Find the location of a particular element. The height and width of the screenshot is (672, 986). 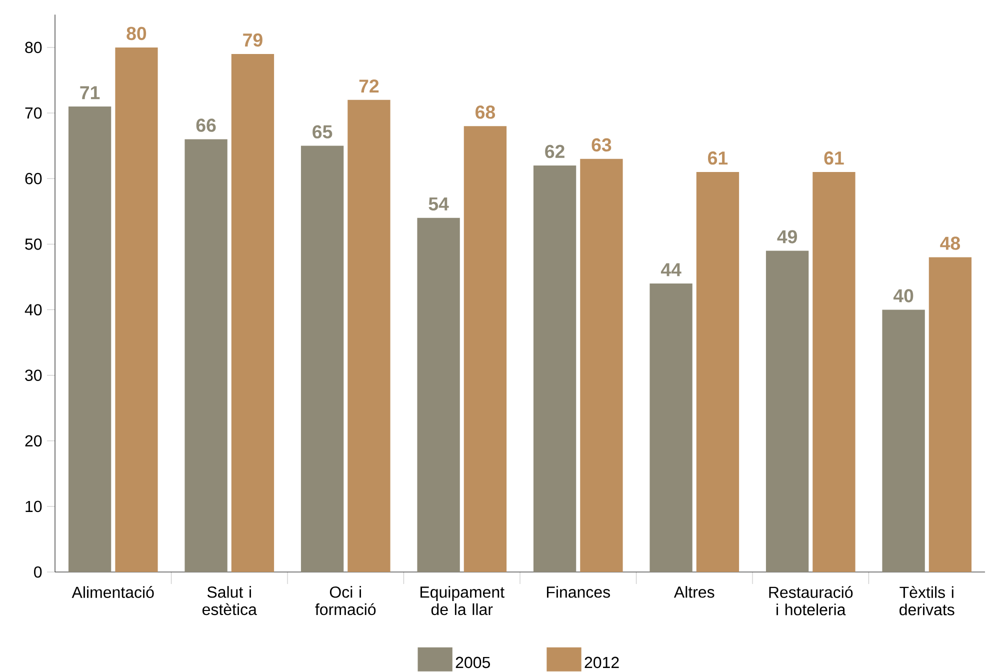

x-tick-label: Alimentació is located at coordinates (113, 592).